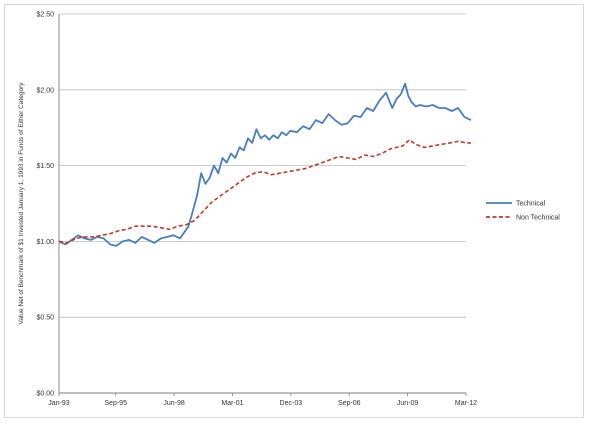  What do you see at coordinates (523, 211) in the screenshot?
I see `legend: Technical Non Technical` at bounding box center [523, 211].